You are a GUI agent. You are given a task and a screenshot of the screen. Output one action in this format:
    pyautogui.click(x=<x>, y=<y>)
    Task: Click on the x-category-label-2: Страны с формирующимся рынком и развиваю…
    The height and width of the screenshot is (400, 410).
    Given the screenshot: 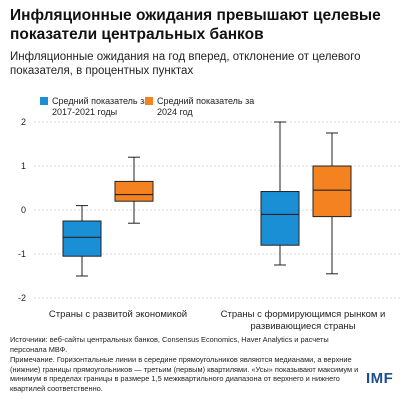 What is the action you would take?
    pyautogui.click(x=303, y=320)
    